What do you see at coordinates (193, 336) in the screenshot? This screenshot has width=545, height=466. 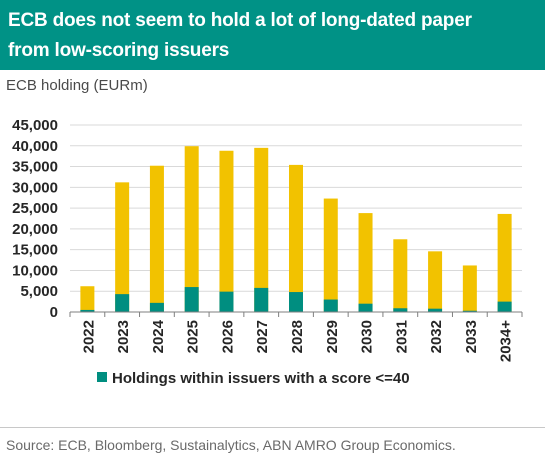 I see `x-tick-label: 2025` at bounding box center [193, 336].